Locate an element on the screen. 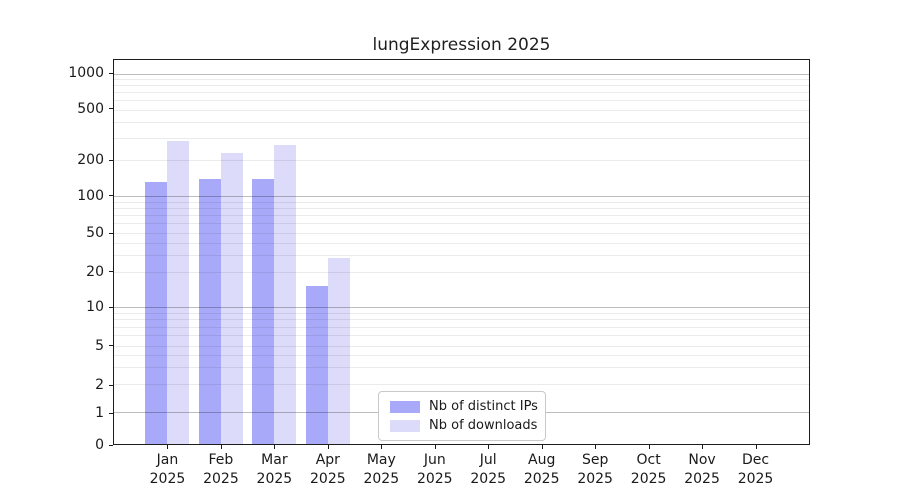 The height and width of the screenshot is (500, 900). x-tick-label: May 2025 is located at coordinates (381, 470).